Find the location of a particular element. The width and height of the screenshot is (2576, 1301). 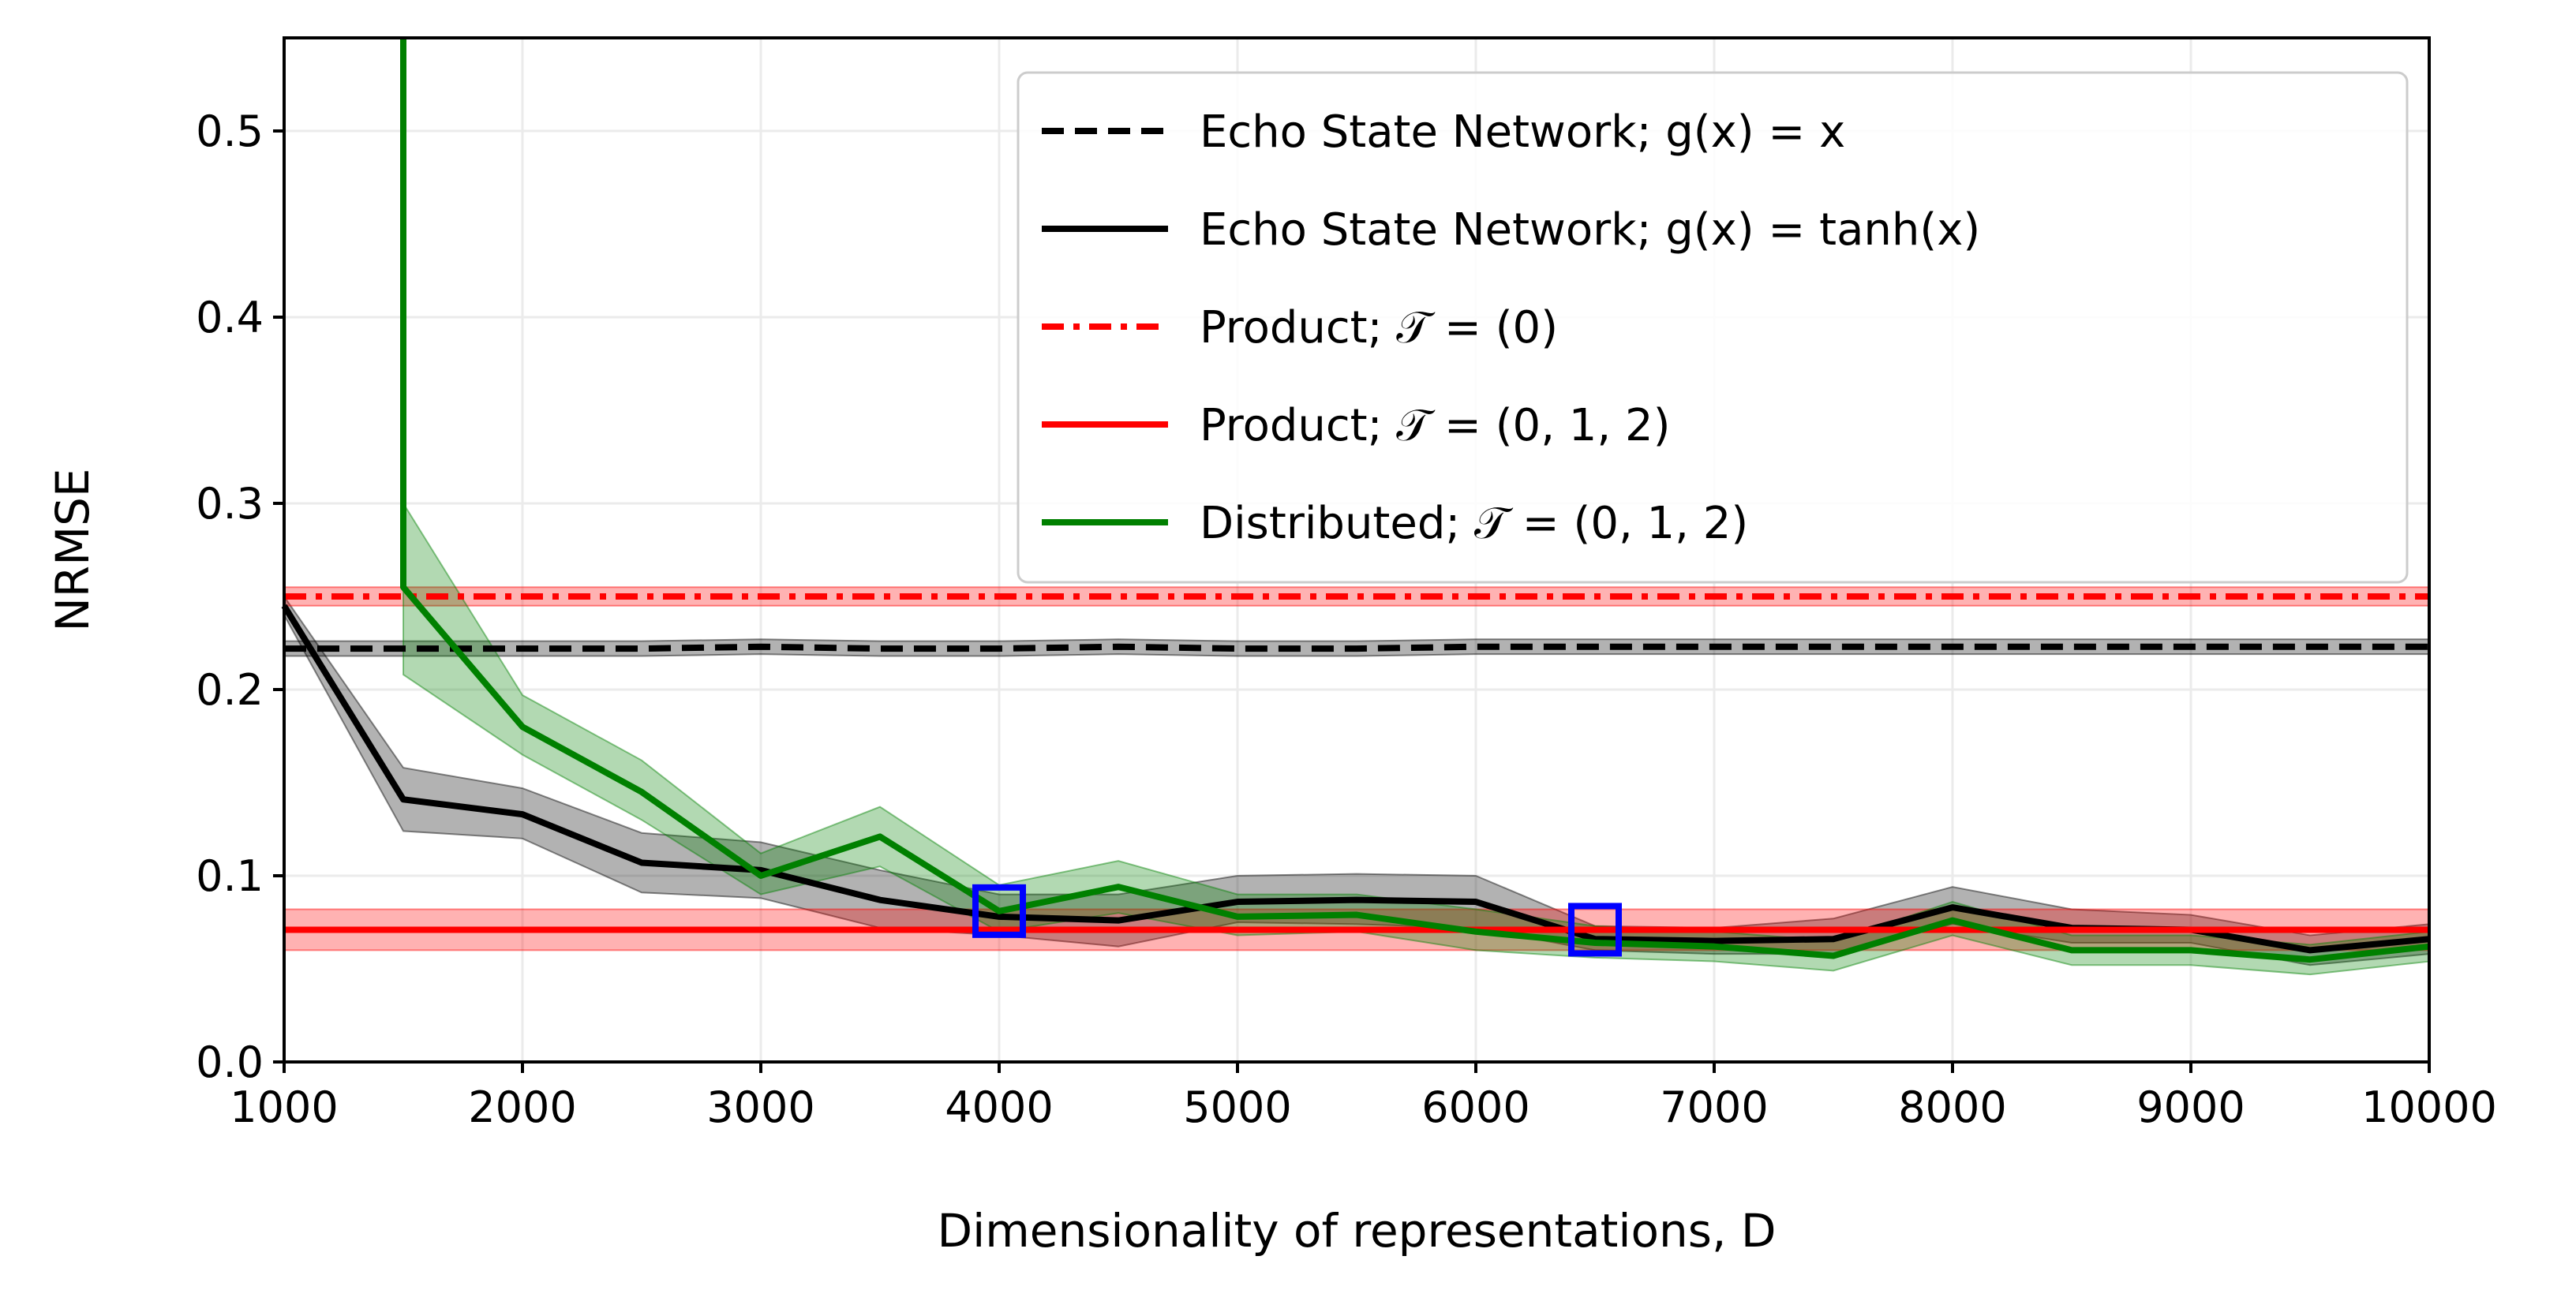

legend-label-4: Distributed; 𝒯 = (0, 1, 2) is located at coordinates (1474, 523).